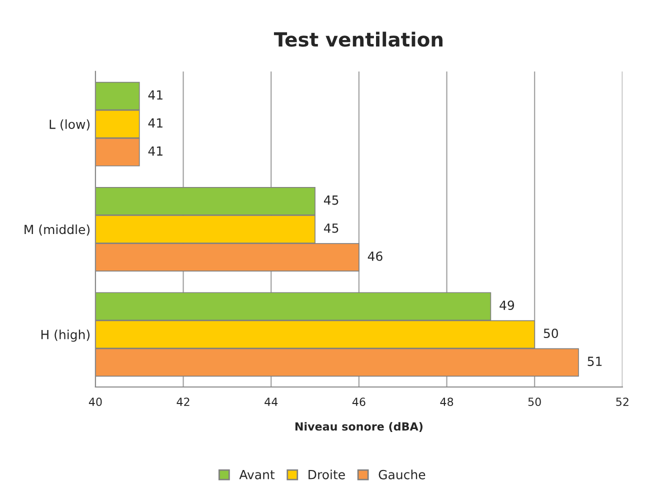 The height and width of the screenshot is (493, 645). I want to click on x-tick-label: 46, so click(359, 402).